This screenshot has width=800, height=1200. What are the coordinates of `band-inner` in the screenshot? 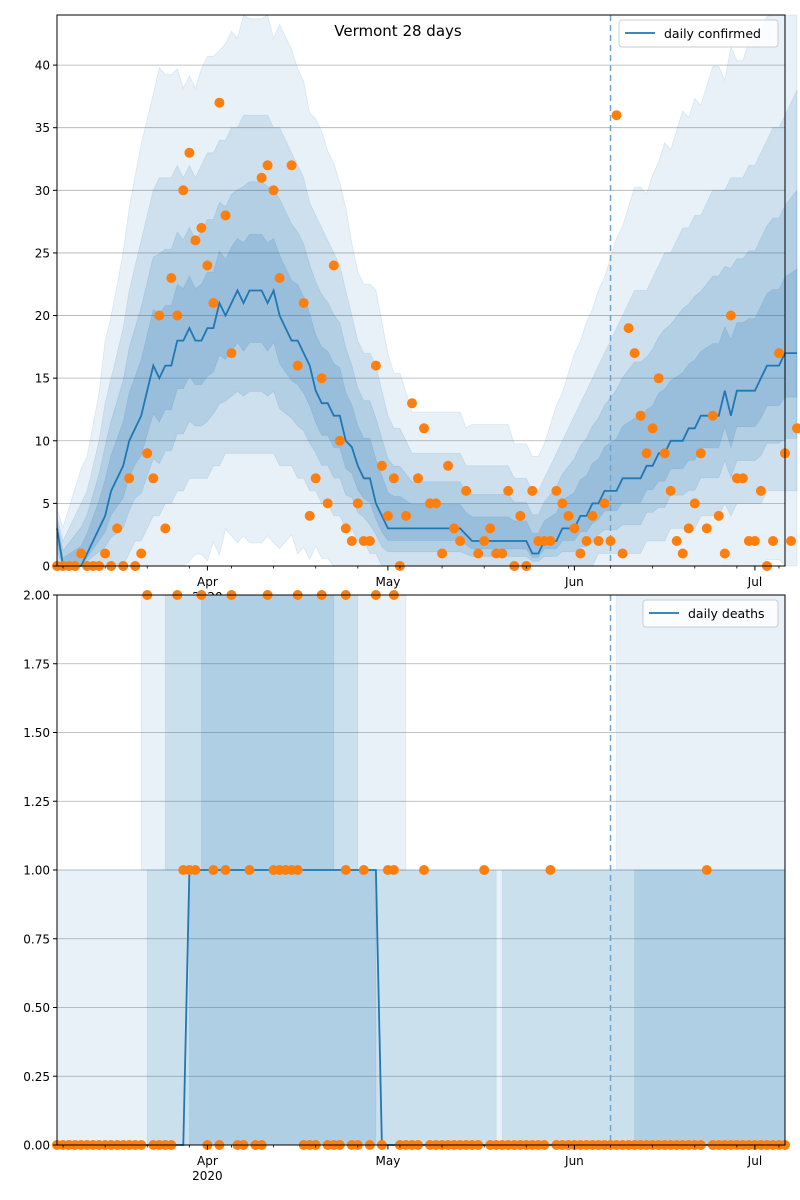 It's located at (282, 1007).